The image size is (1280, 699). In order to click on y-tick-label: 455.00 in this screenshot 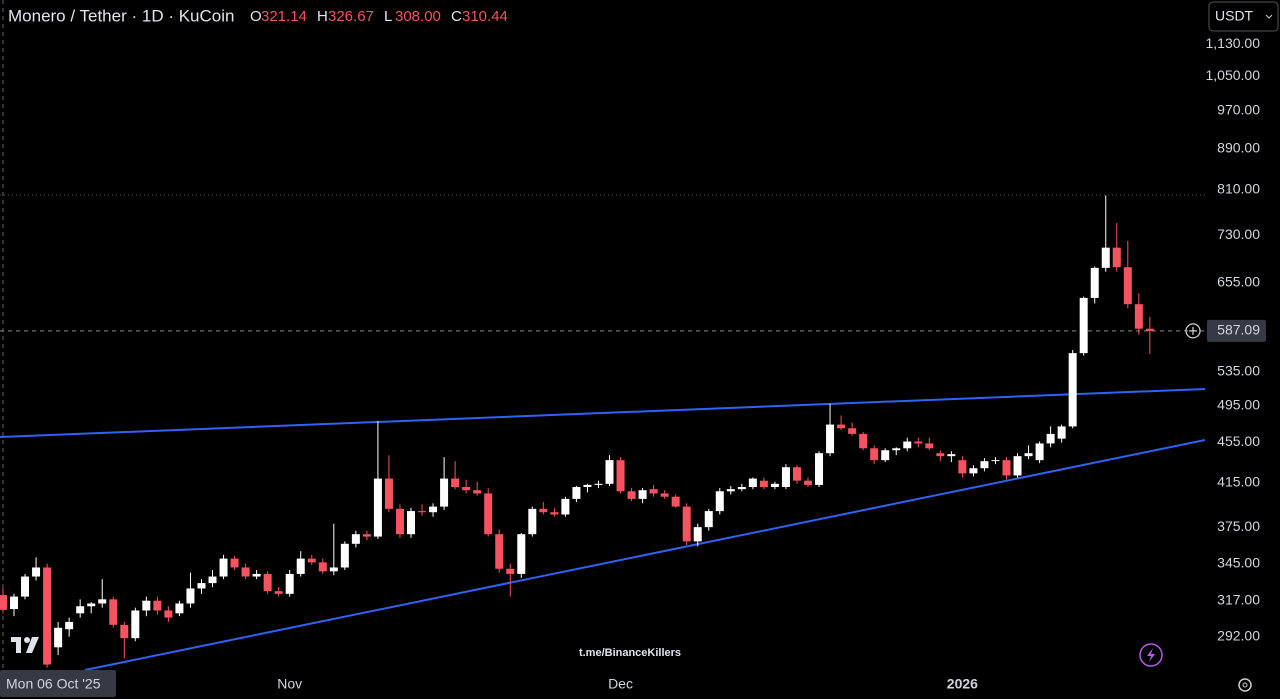, I will do `click(1238, 441)`.